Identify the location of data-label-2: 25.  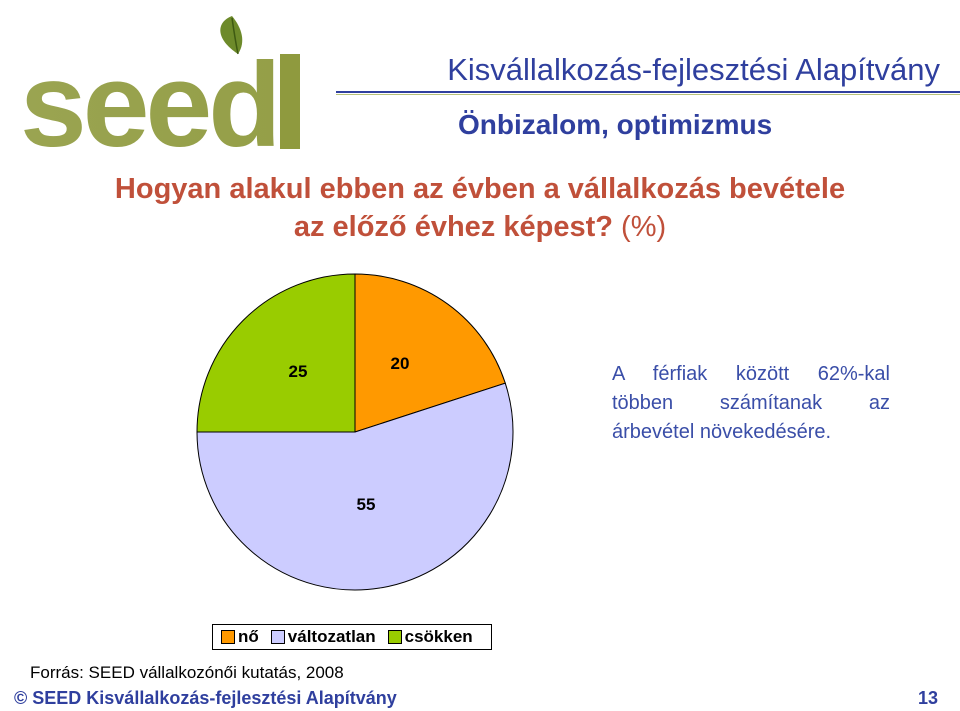
(298, 371).